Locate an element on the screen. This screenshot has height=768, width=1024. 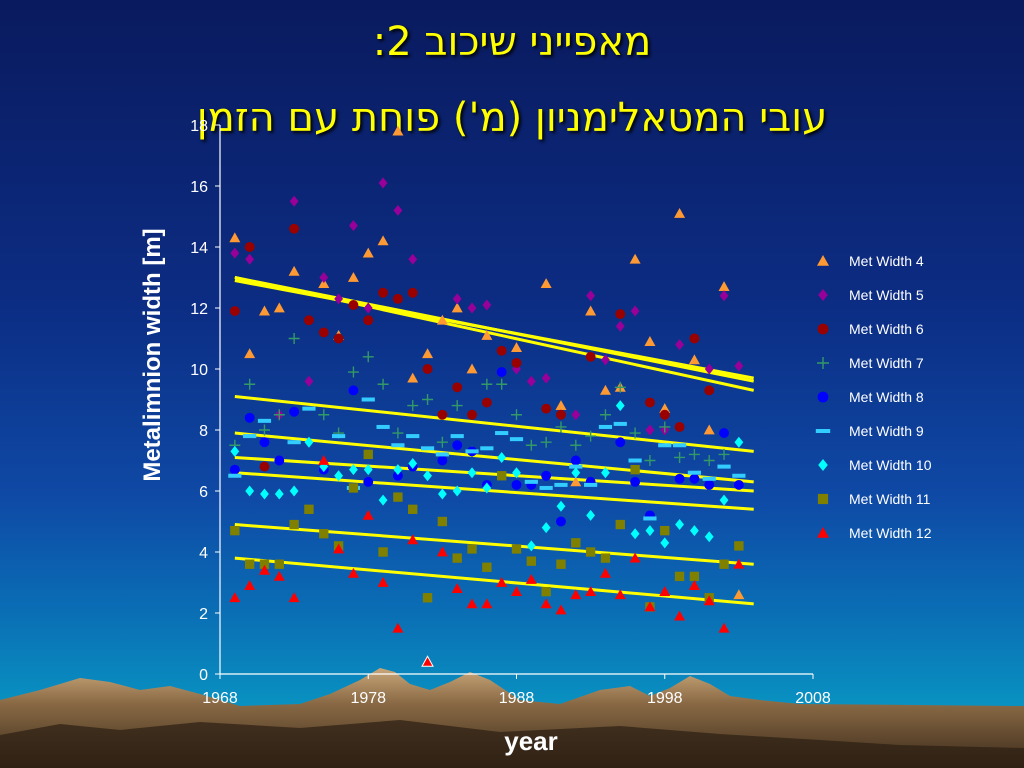
x-axis-label: year is located at coordinates (531, 741).